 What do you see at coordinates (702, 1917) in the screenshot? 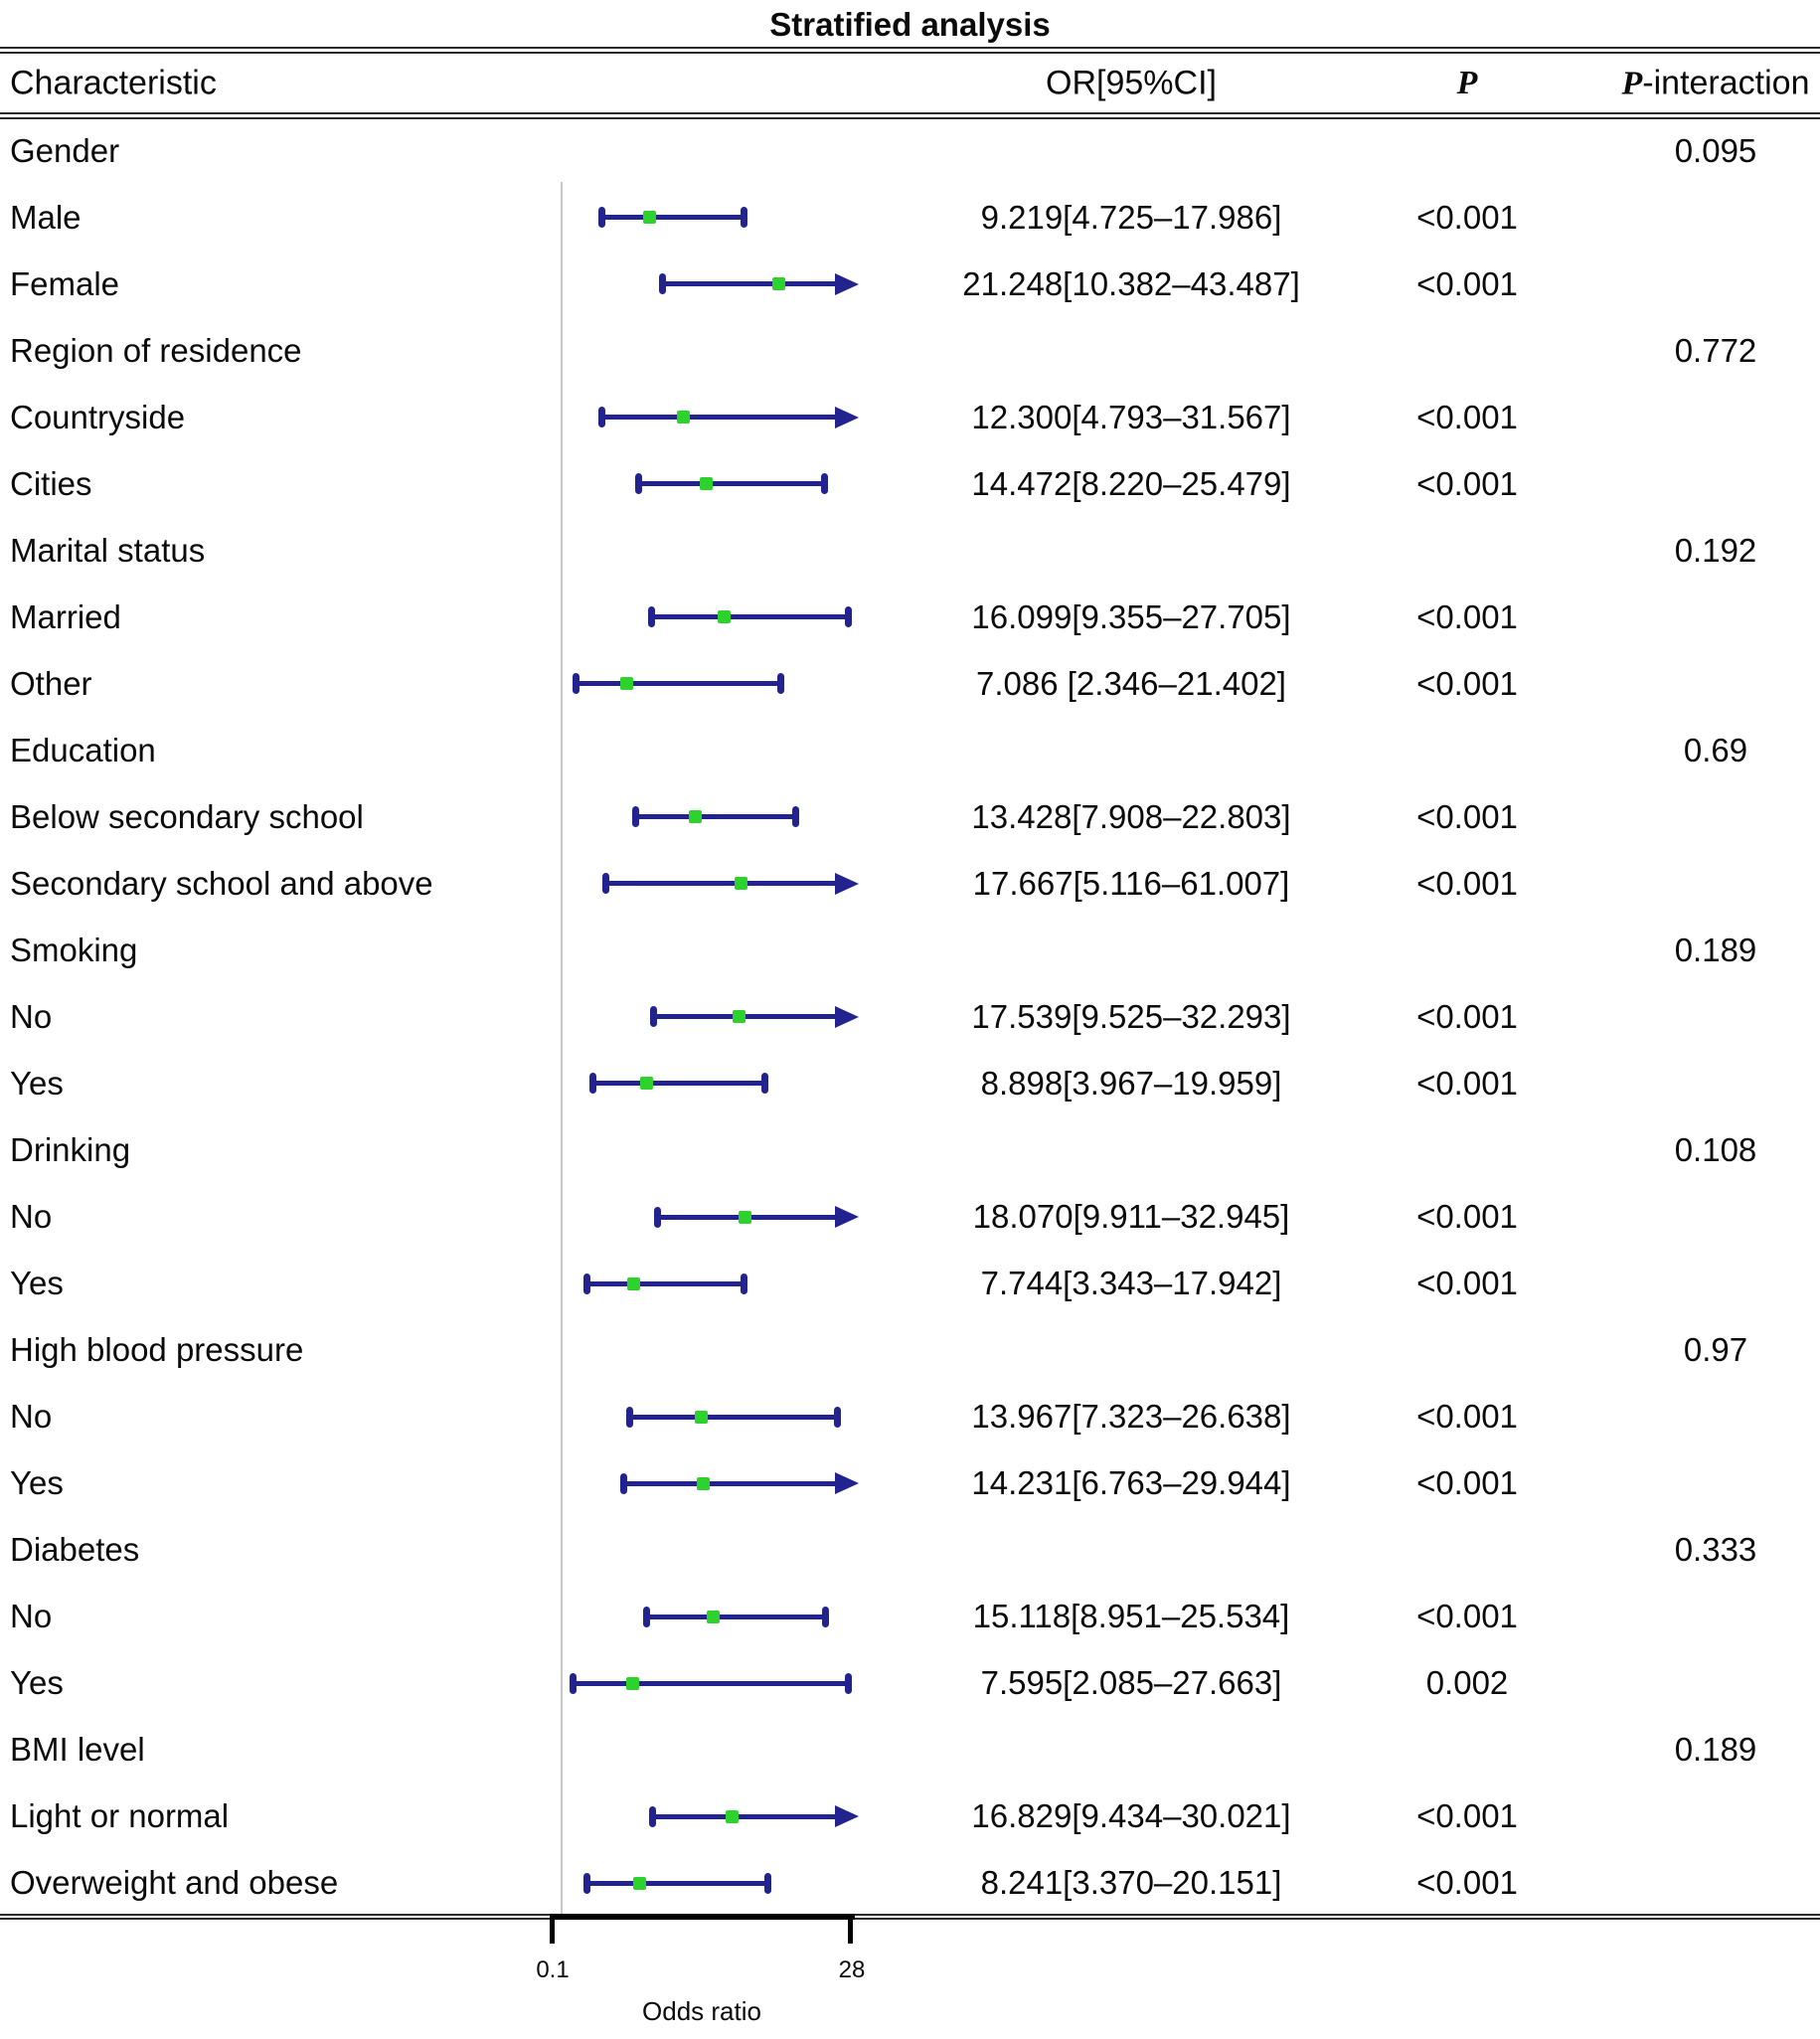
I see `x-axis-line` at bounding box center [702, 1917].